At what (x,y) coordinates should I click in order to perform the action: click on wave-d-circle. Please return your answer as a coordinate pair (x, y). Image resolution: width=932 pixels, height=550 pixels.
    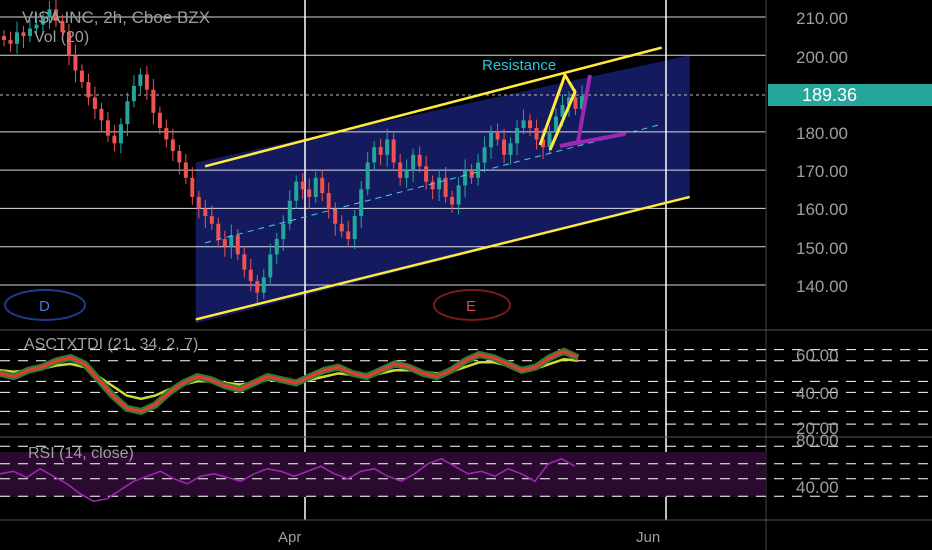
    Looking at the image, I should click on (45, 305).